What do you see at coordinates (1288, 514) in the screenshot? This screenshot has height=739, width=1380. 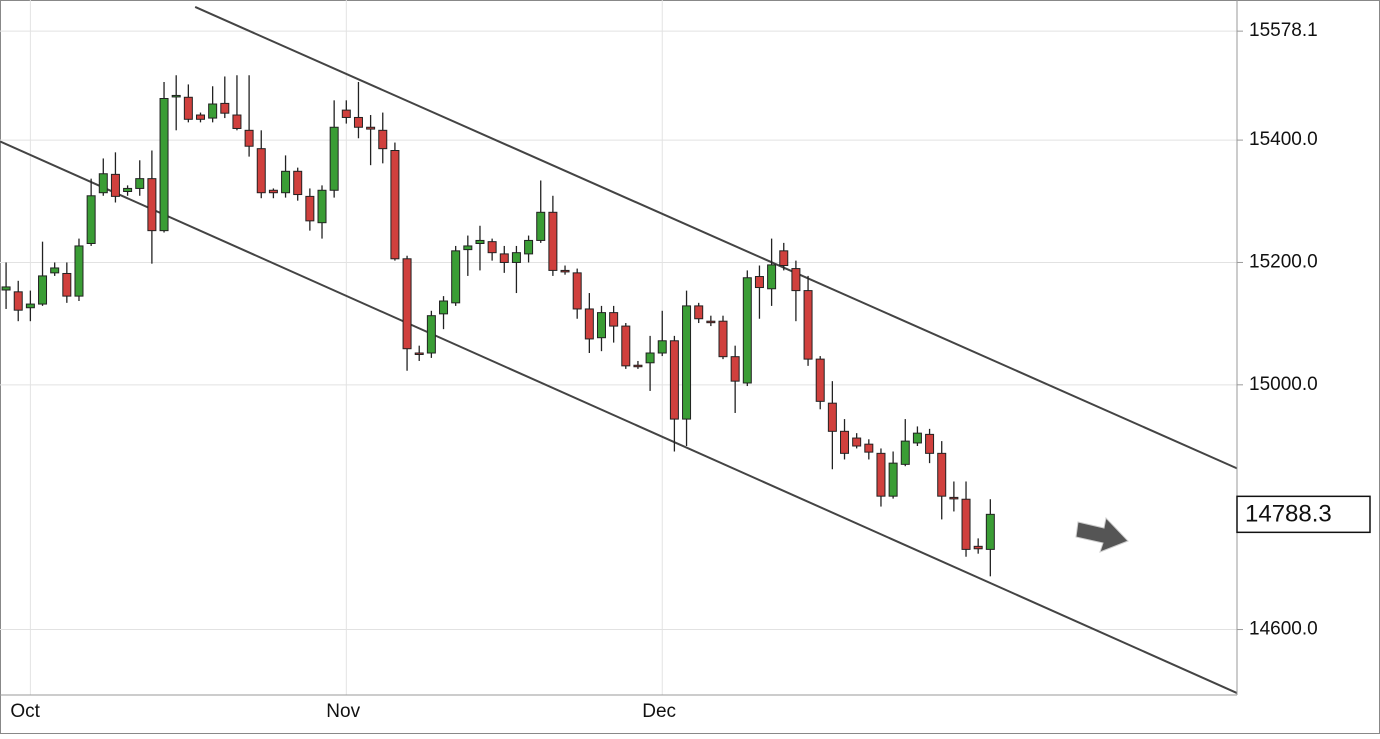 I see `last-value-label: 14788.3` at bounding box center [1288, 514].